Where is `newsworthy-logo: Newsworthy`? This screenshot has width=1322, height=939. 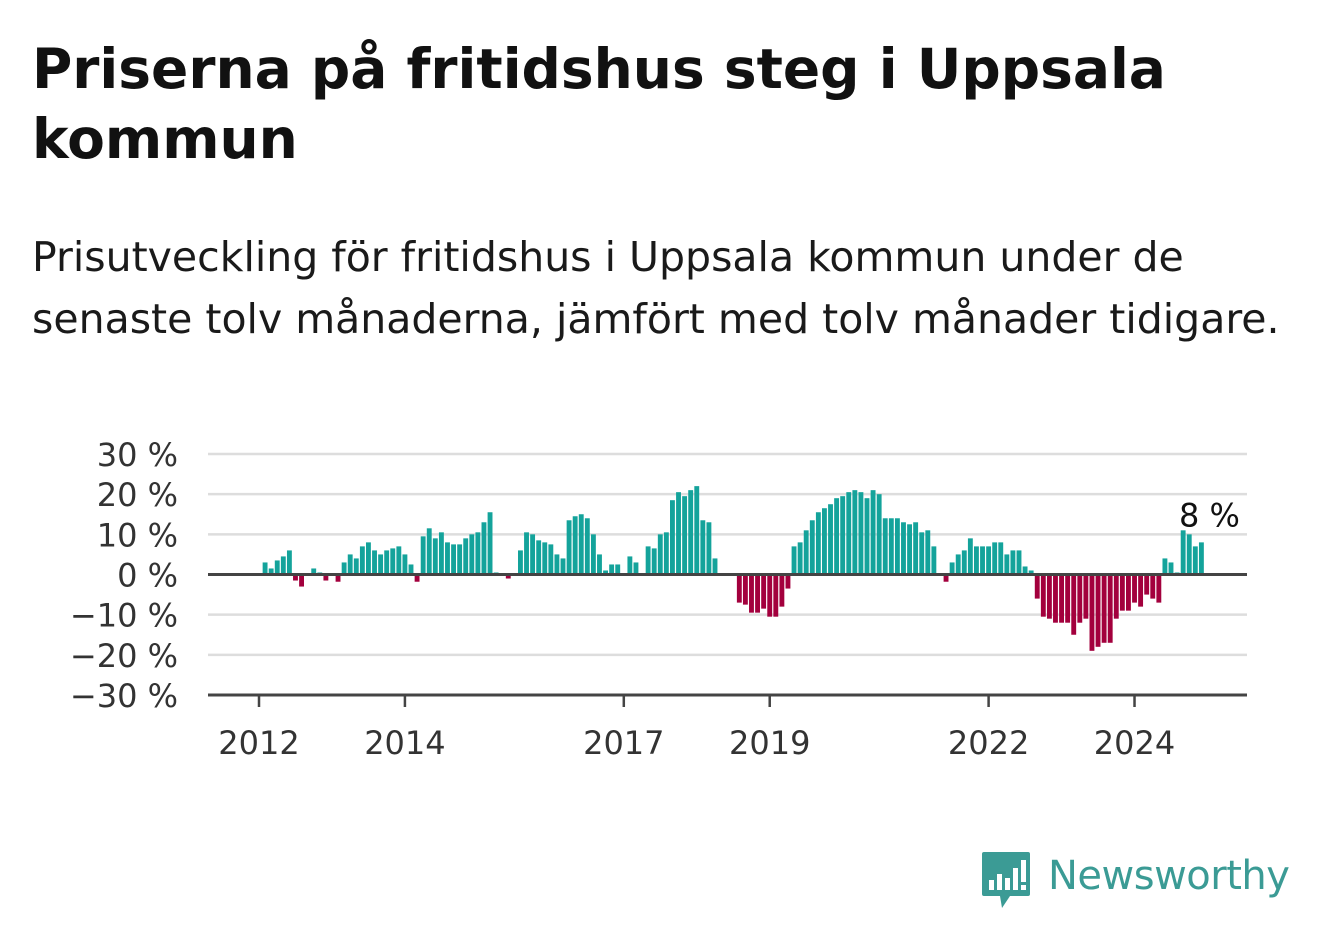 newsworthy-logo: Newsworthy is located at coordinates (1140, 880).